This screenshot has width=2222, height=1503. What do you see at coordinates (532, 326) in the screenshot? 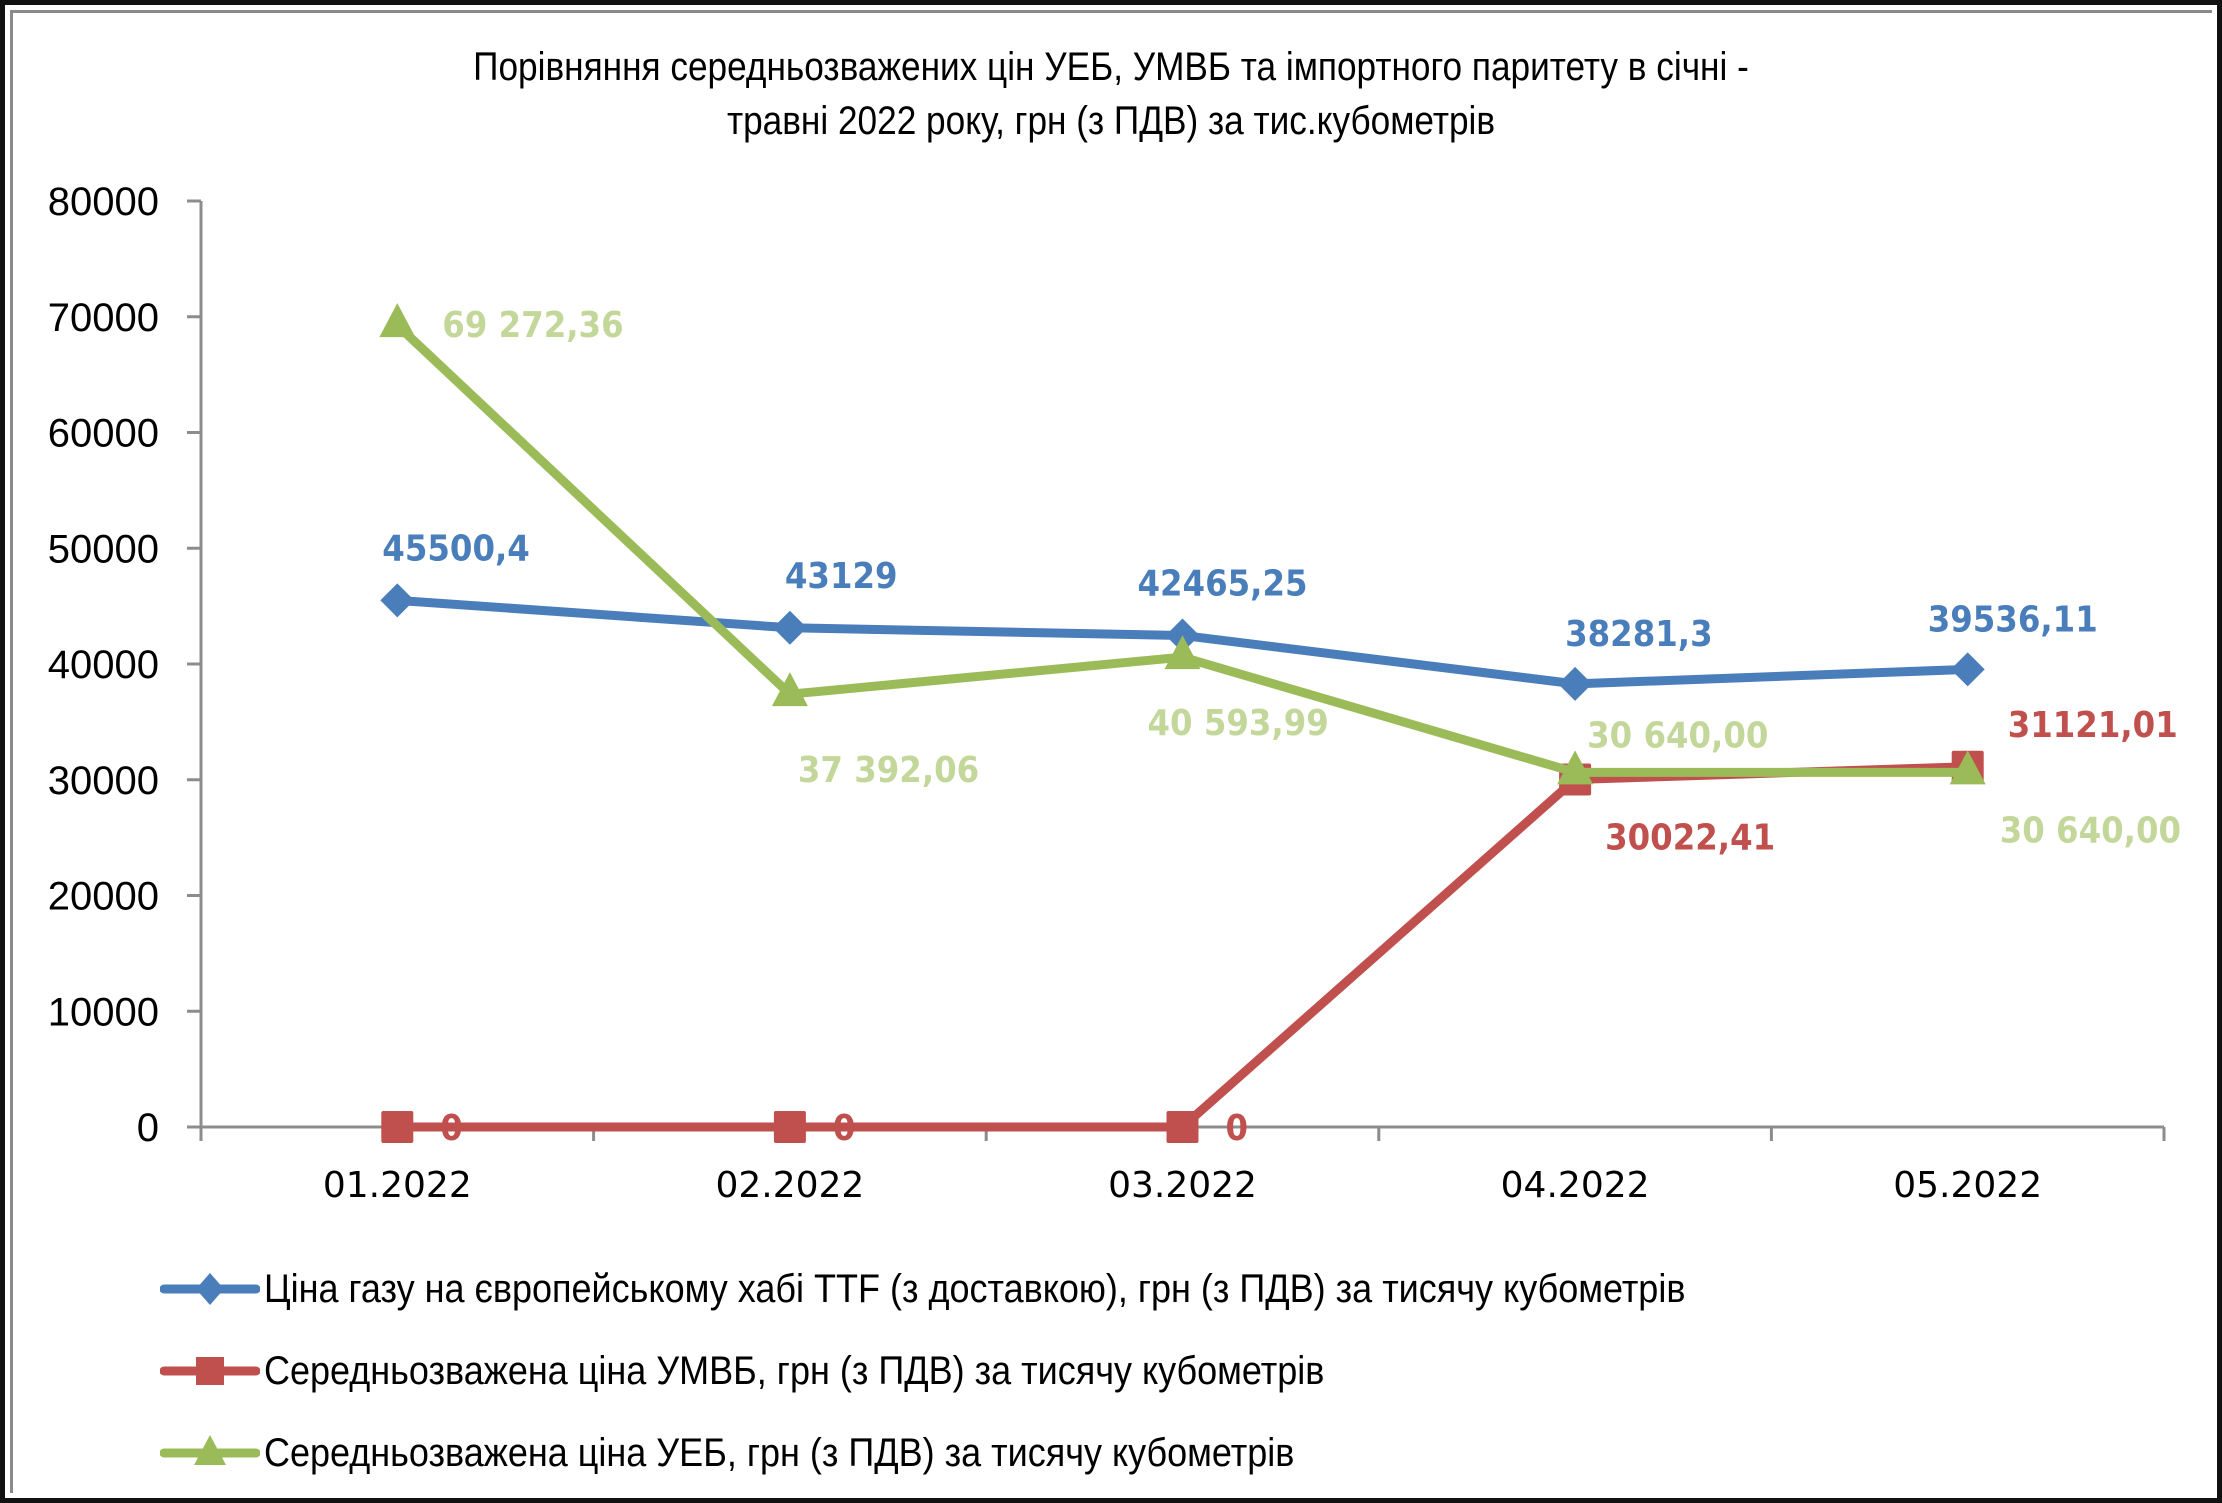
I see `data-label-ueb: 69 272,36` at bounding box center [532, 326].